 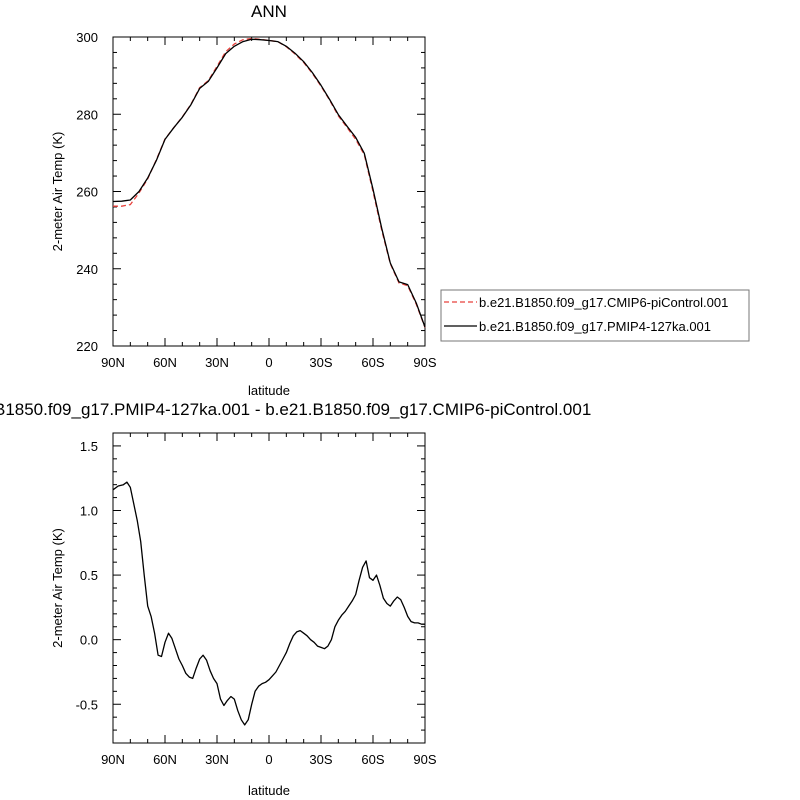 What do you see at coordinates (424, 759) in the screenshot?
I see `bottom-xtick-label: 90S` at bounding box center [424, 759].